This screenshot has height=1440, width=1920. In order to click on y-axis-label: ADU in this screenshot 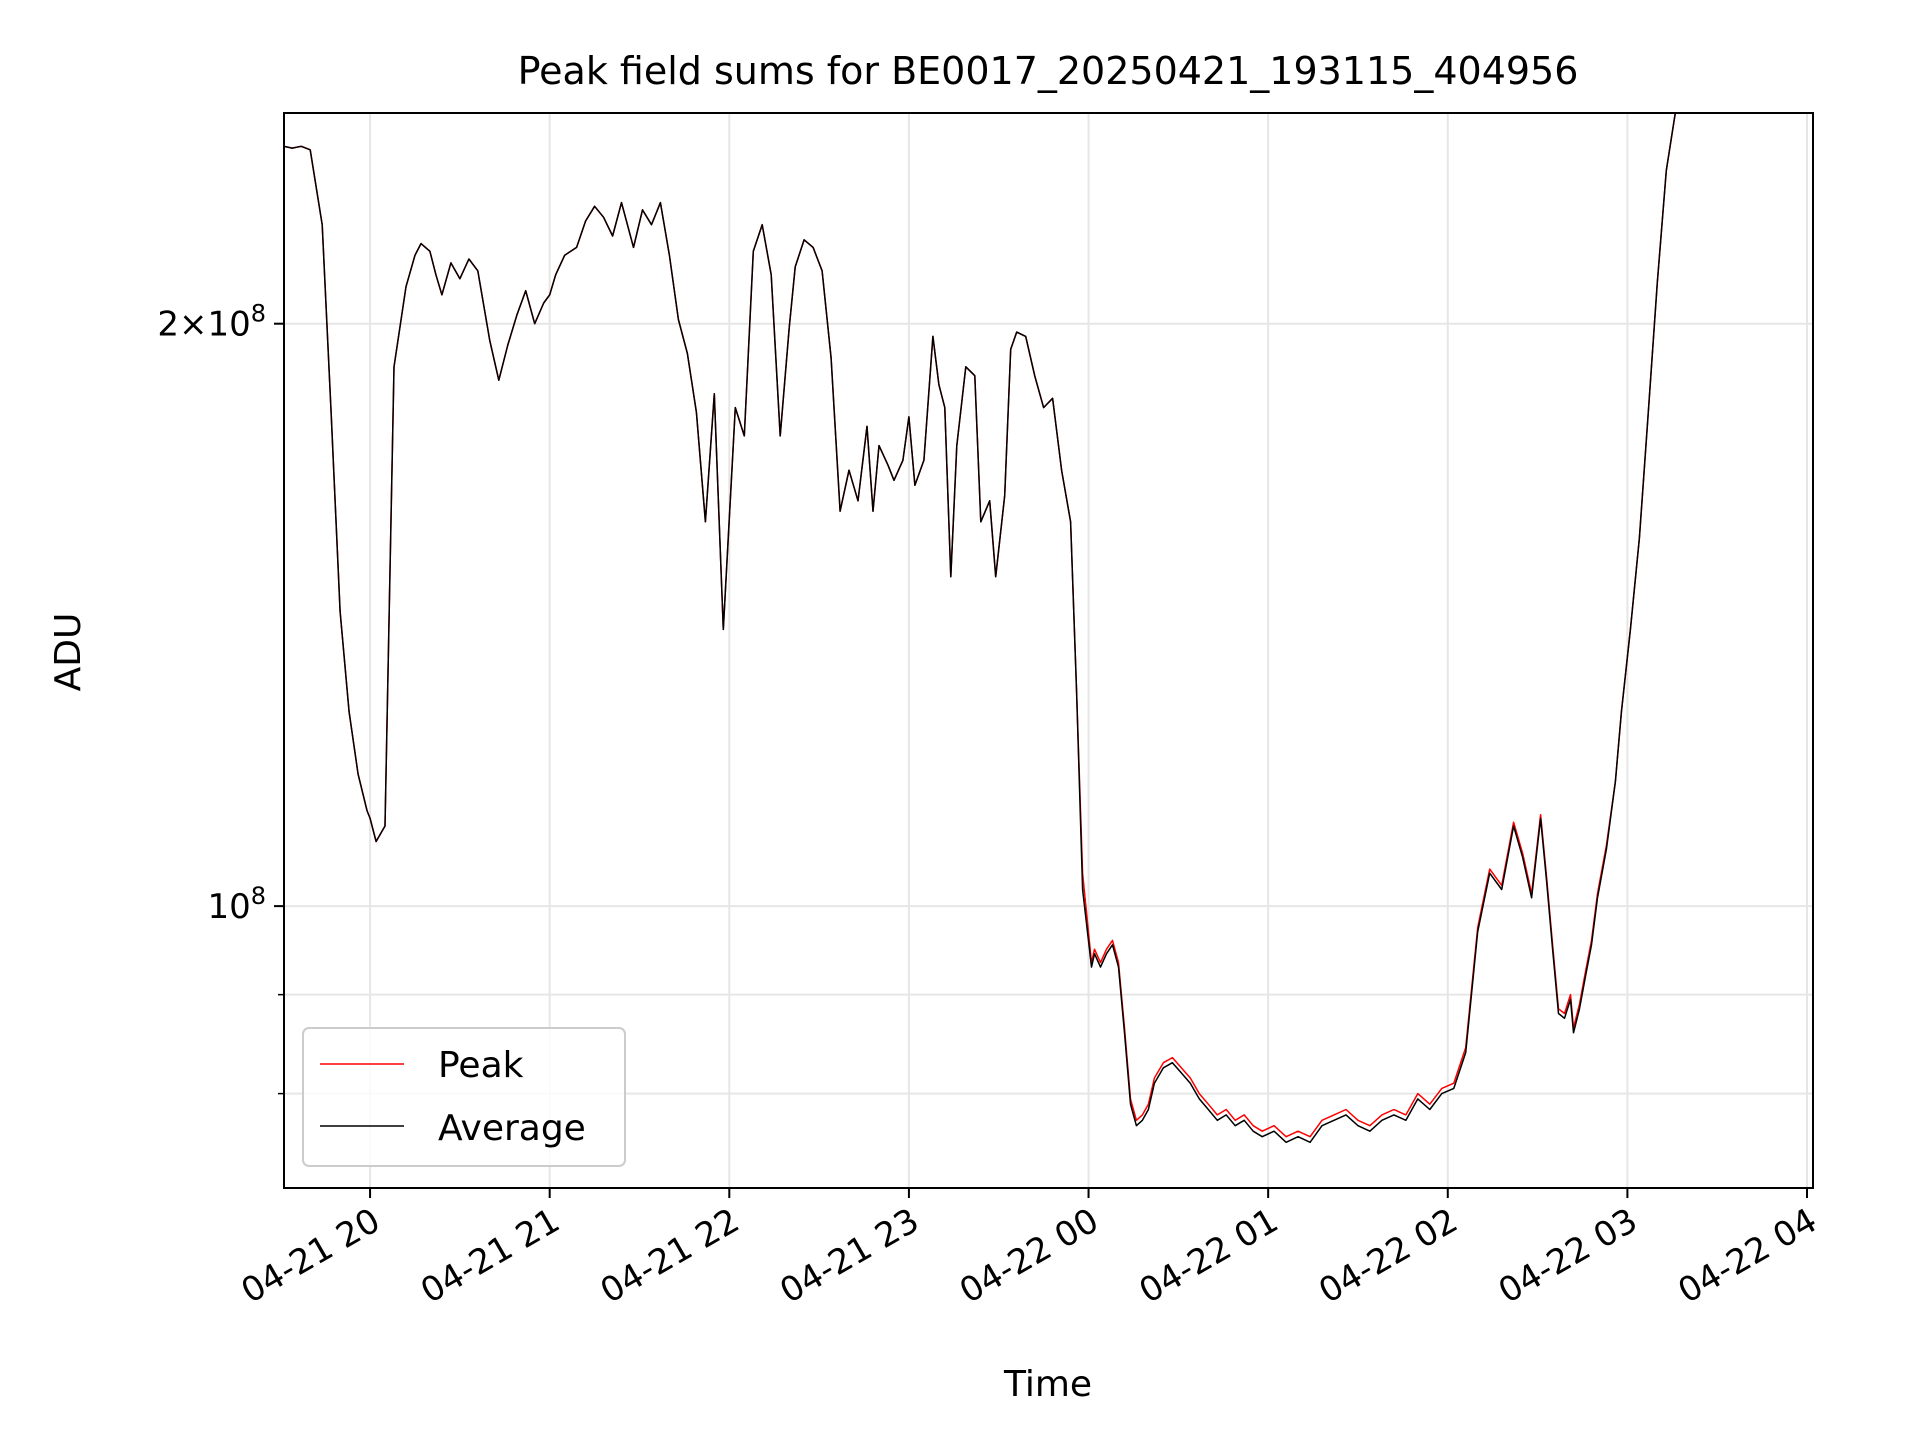, I will do `click(68, 652)`.